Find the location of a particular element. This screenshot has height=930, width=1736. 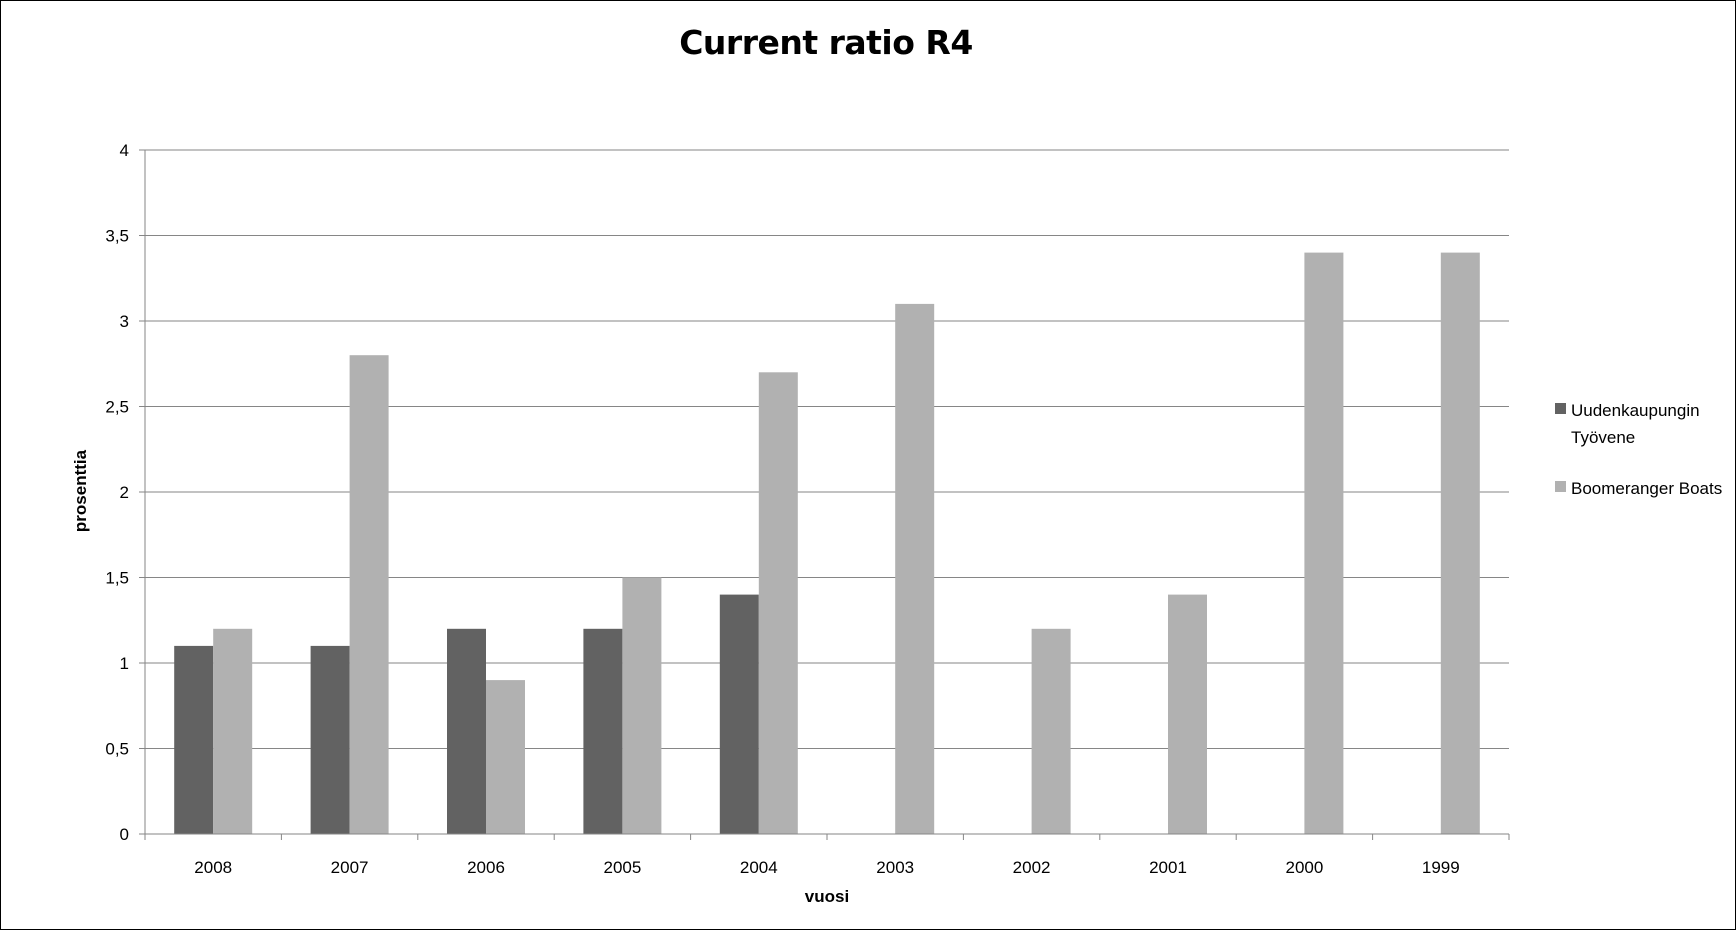

legend: Uudenkaupungin Työvene Boomeranger Boats is located at coordinates (1645, 461).